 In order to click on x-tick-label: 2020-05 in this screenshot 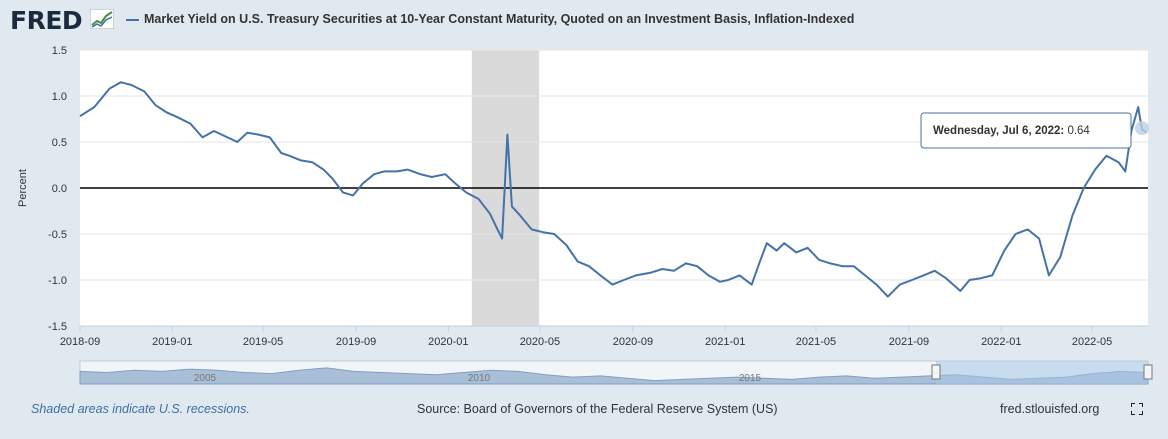, I will do `click(540, 342)`.